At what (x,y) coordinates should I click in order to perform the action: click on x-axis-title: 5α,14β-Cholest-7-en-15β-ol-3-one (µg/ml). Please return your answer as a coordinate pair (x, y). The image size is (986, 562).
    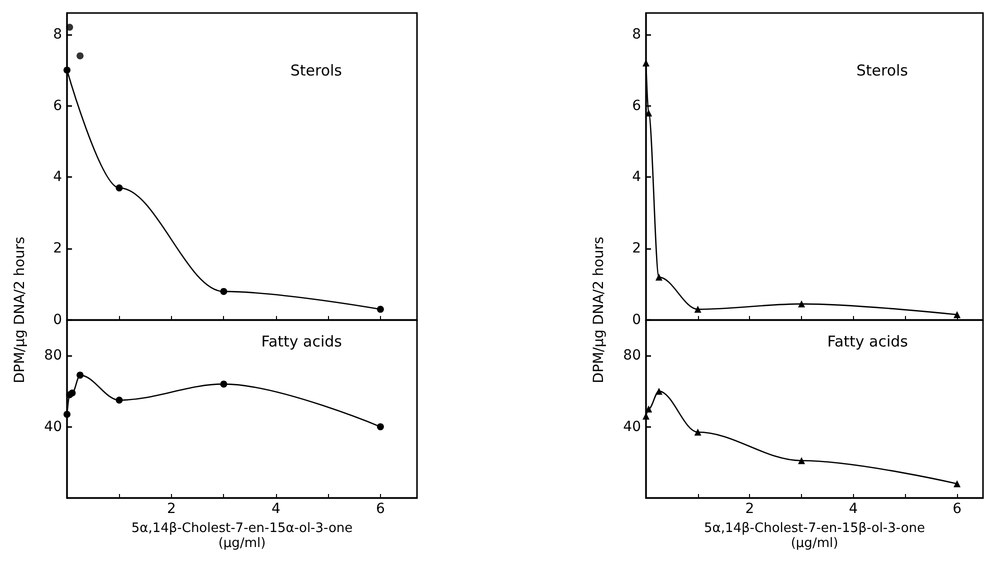
    Looking at the image, I should click on (815, 535).